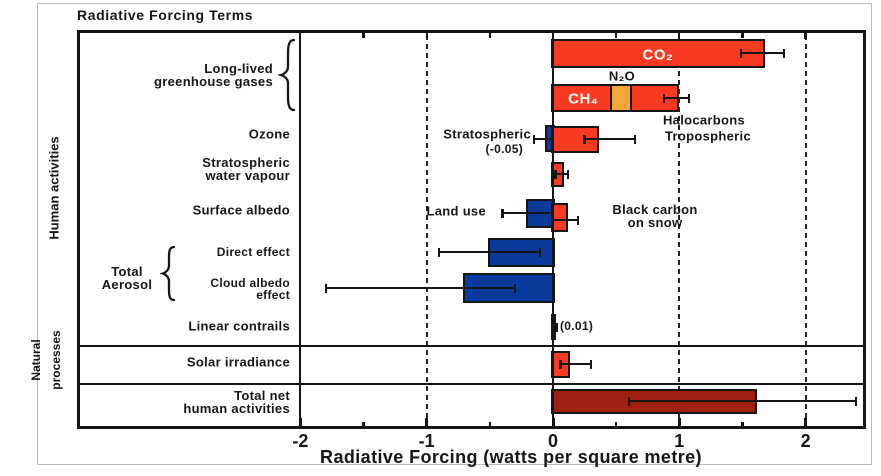 The width and height of the screenshot is (881, 476). I want to click on annotation-n2o-line1: N₂O, so click(622, 76).